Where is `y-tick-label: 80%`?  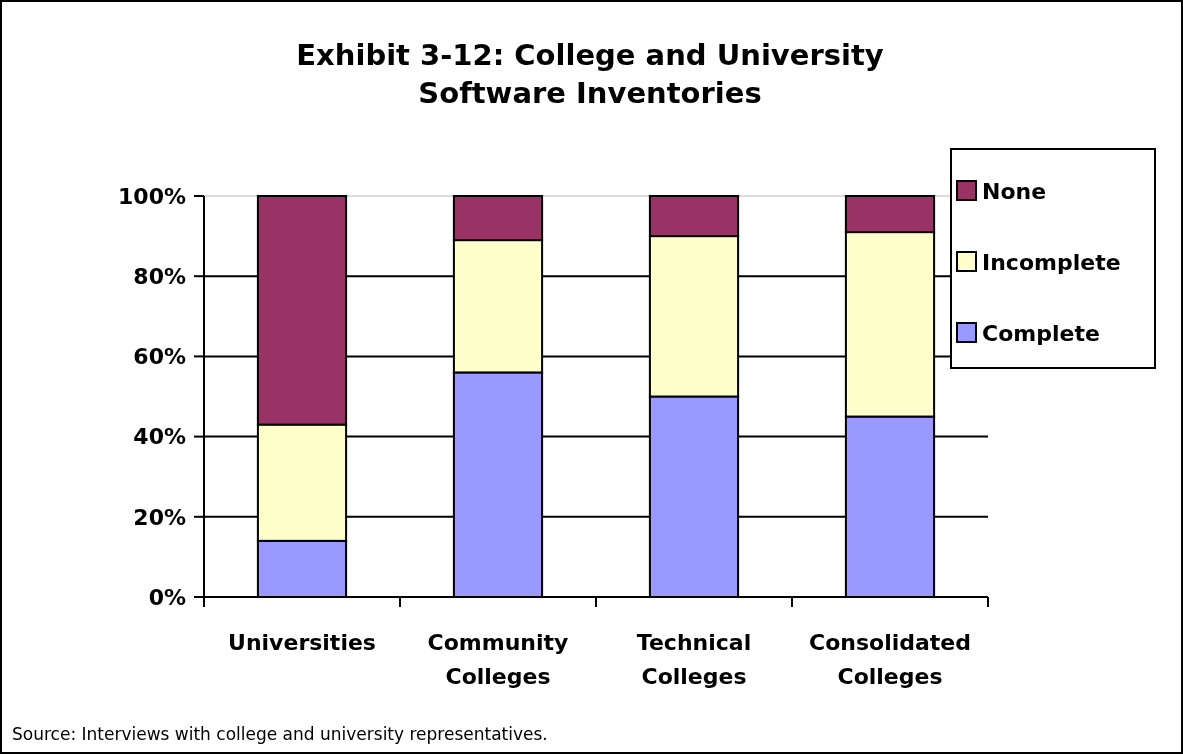
y-tick-label: 80% is located at coordinates (159, 276).